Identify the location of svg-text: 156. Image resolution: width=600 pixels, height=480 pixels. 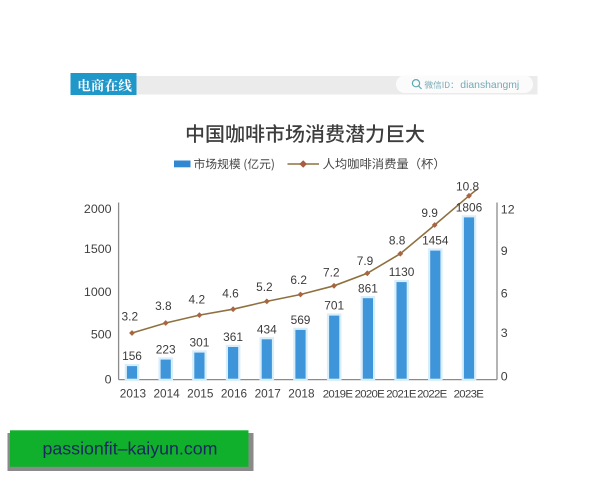
(132, 356).